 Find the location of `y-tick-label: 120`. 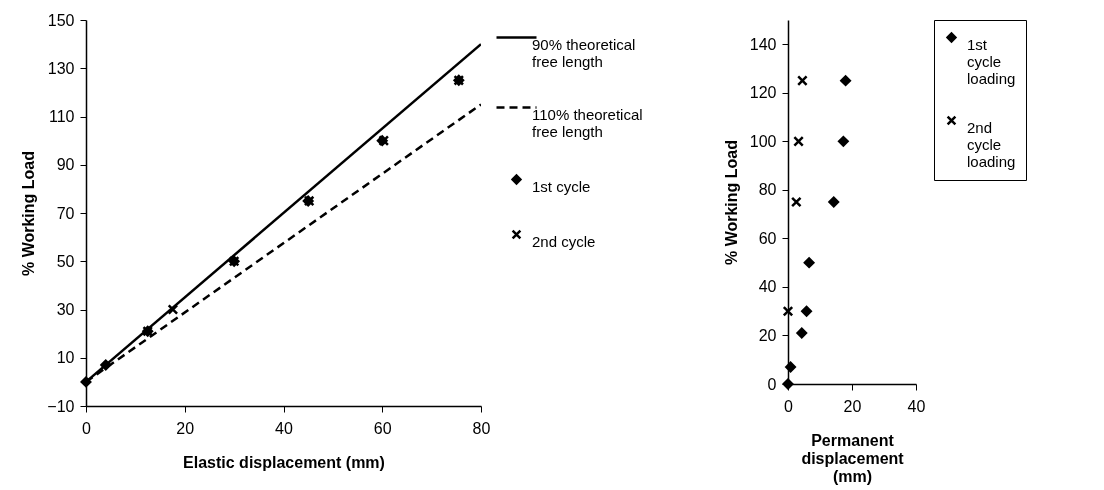

y-tick-label: 120 is located at coordinates (763, 93).